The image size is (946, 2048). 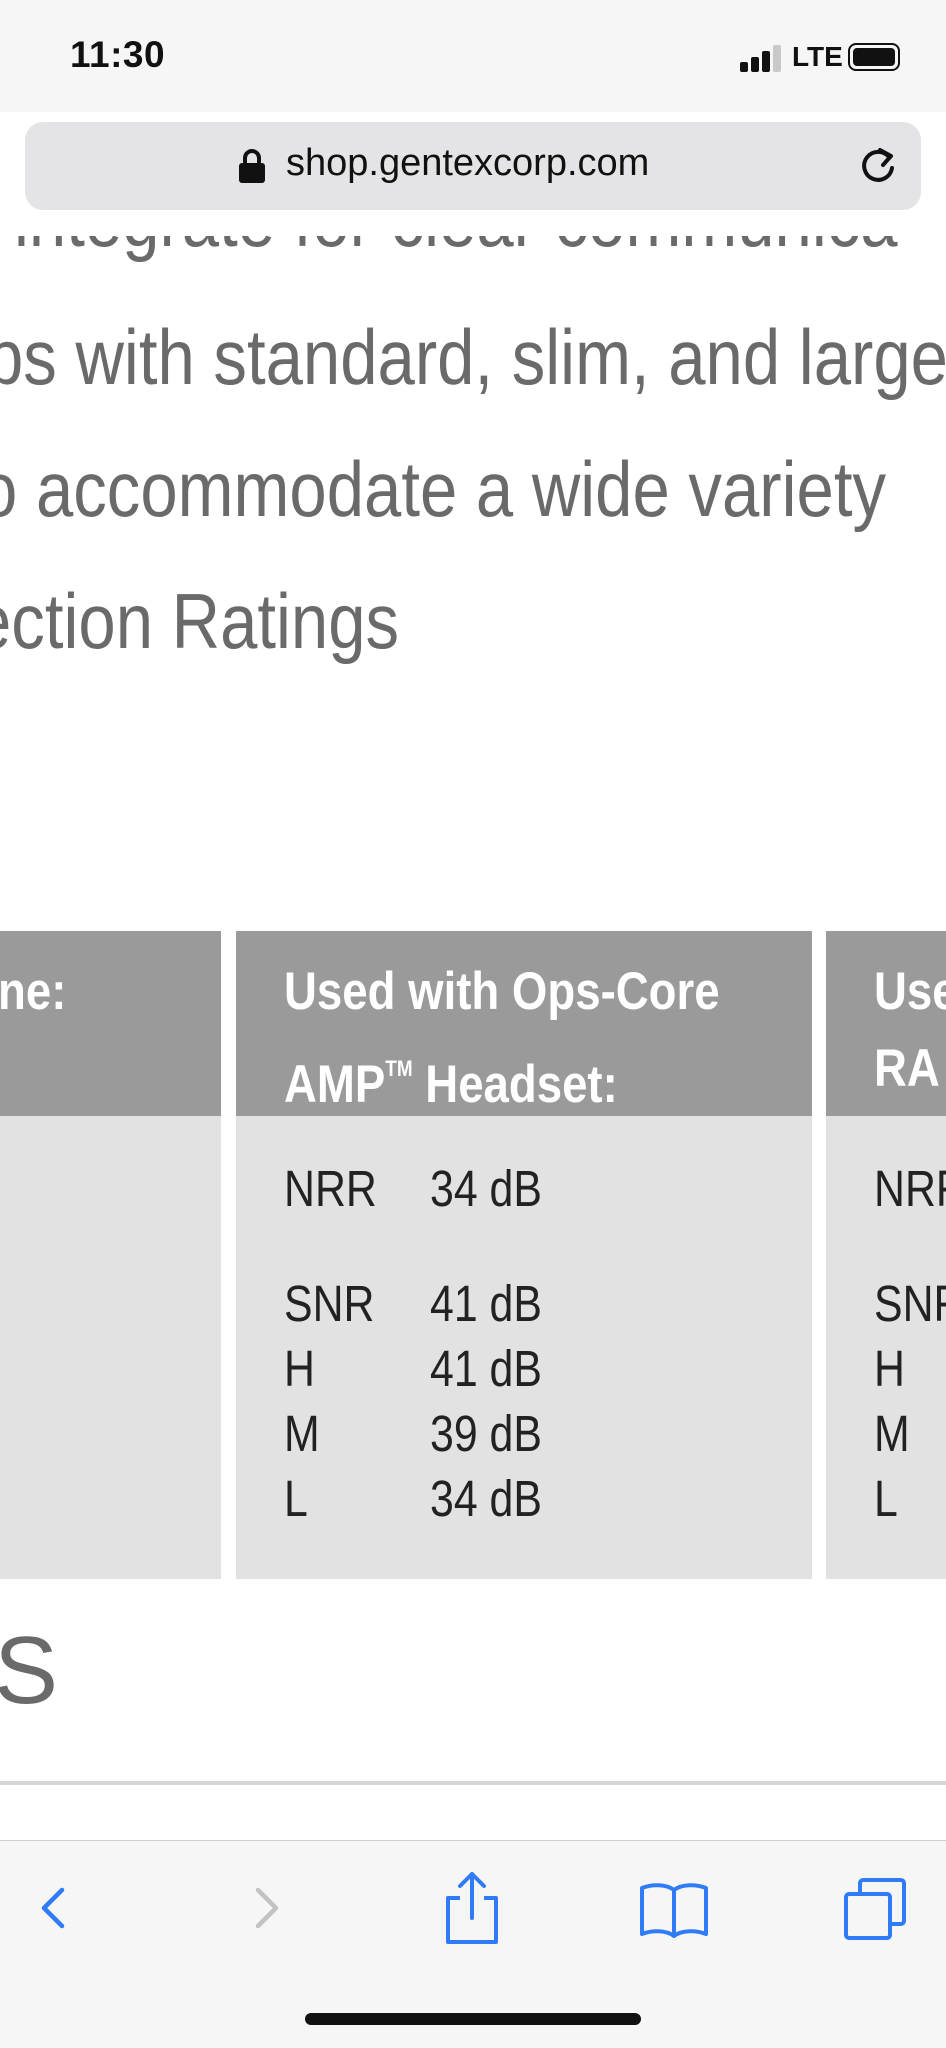 What do you see at coordinates (29, 1670) in the screenshot?
I see `next-section-heading: S` at bounding box center [29, 1670].